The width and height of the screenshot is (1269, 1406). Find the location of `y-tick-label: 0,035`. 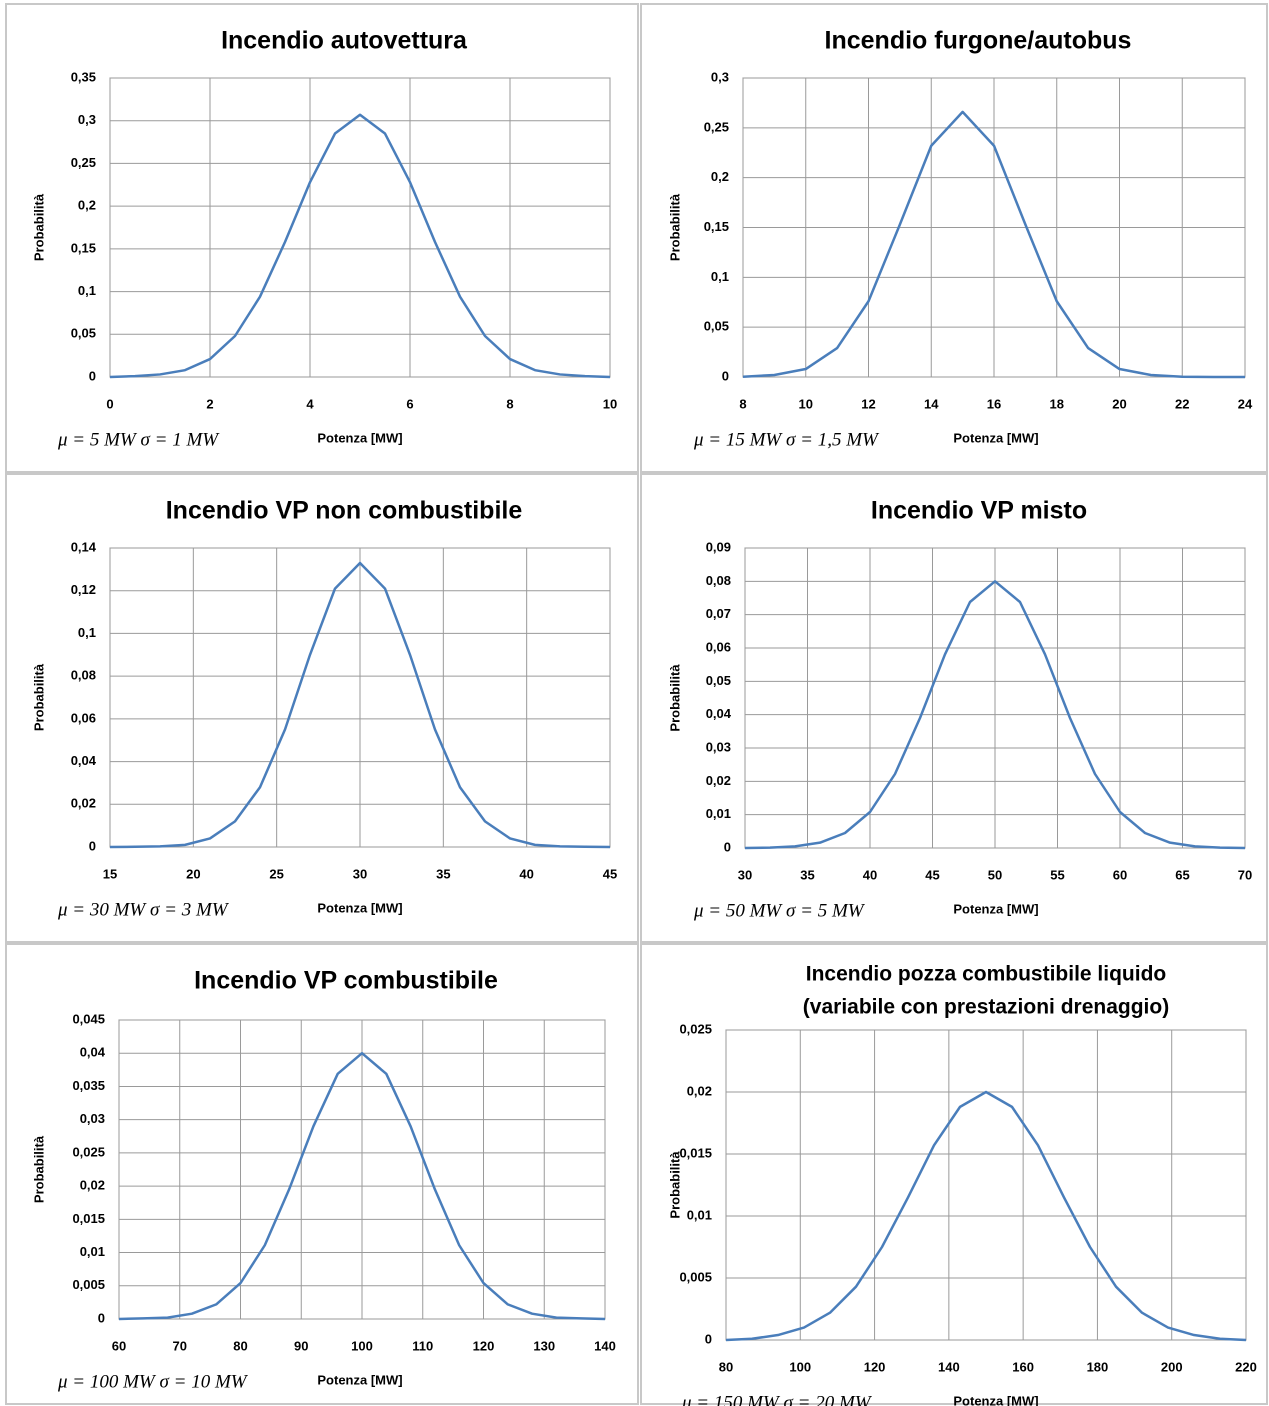

y-tick-label: 0,035 is located at coordinates (88, 1085).